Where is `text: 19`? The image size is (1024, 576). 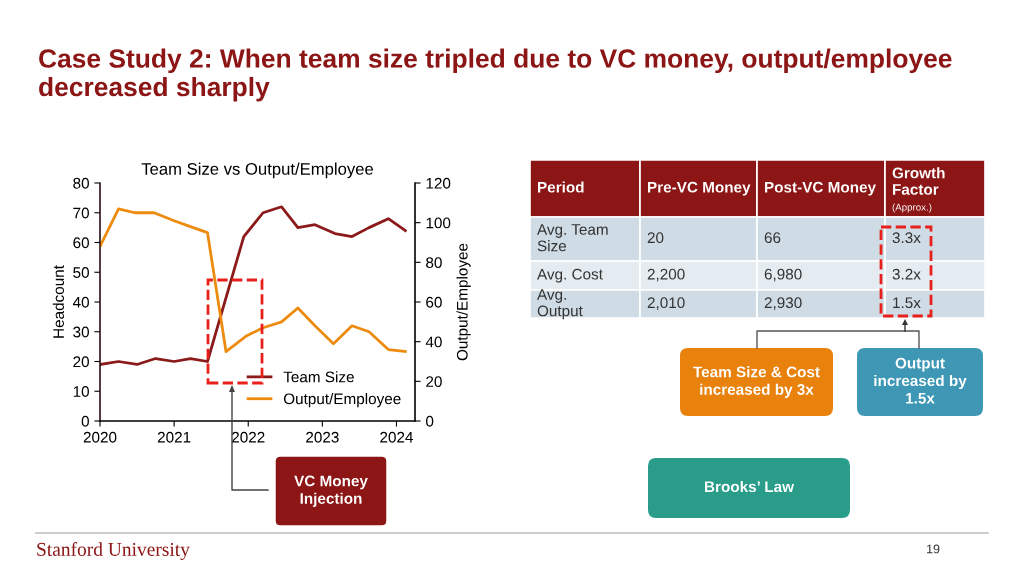
text: 19 is located at coordinates (933, 549).